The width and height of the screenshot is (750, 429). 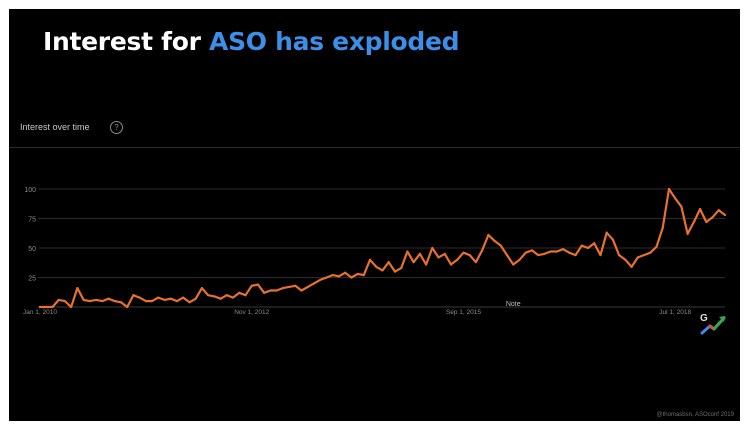 I want to click on credit-text: @thomasbsn, ASOconf 2019, so click(x=695, y=415).